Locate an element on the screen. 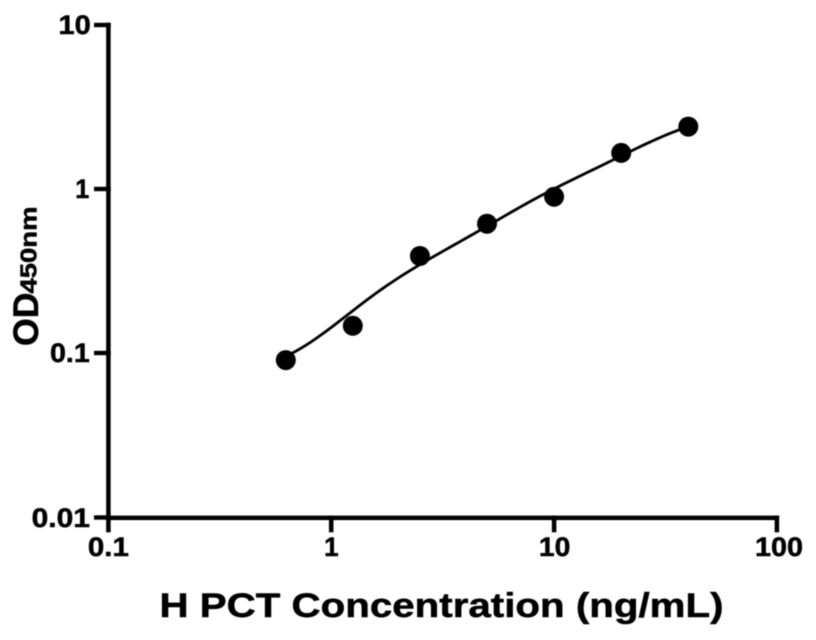 The image size is (816, 640). svg-text: 0.01 is located at coordinates (61, 518).